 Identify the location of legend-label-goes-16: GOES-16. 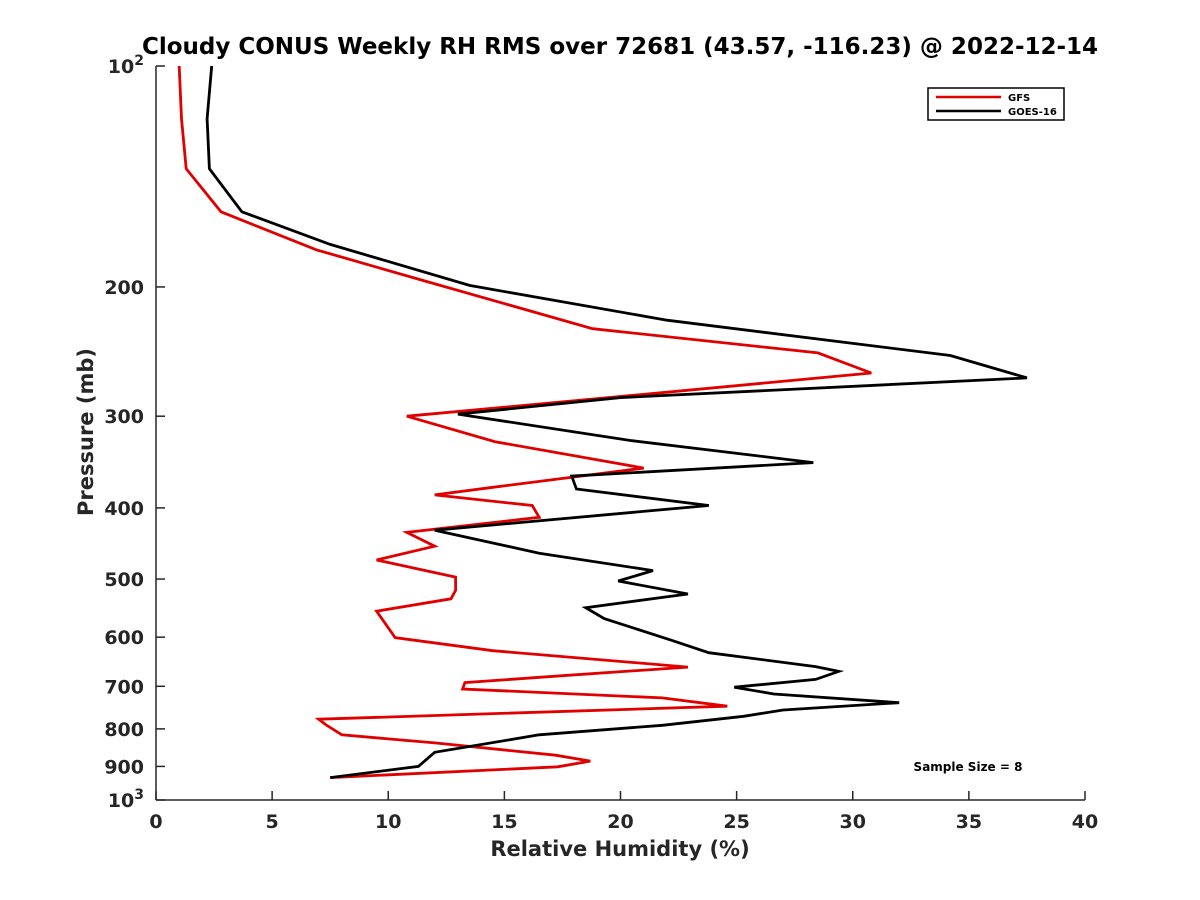
(1032, 112).